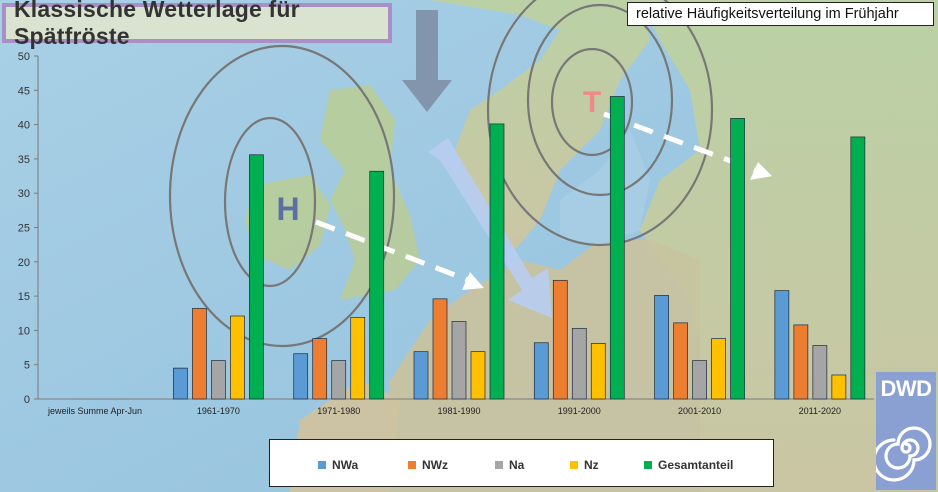  I want to click on legend-label-nwa: NWa, so click(345, 465).